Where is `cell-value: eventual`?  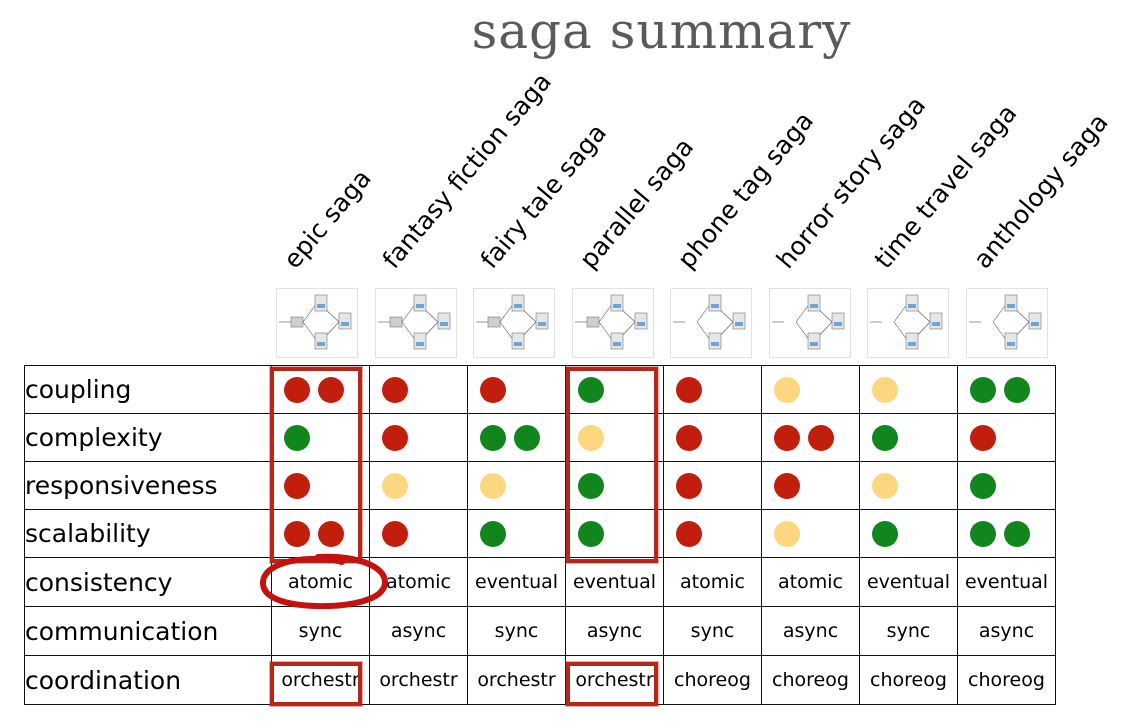
cell-value: eventual is located at coordinates (614, 582).